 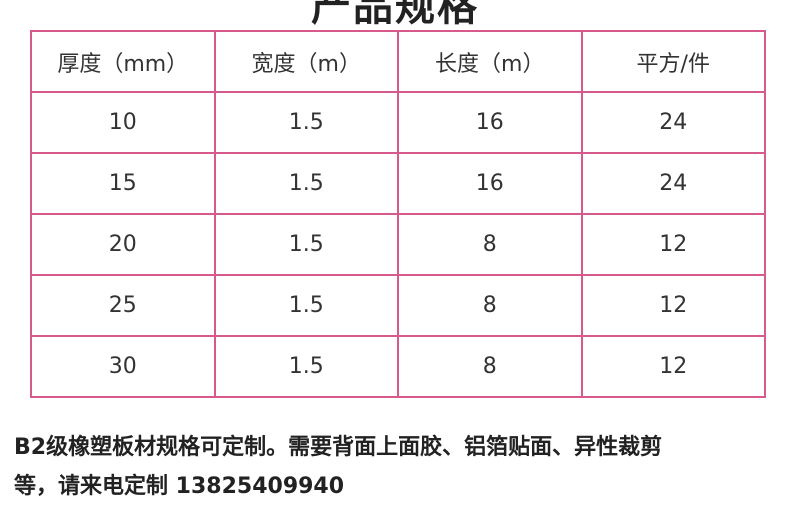 I want to click on table-cell: 20, so click(x=123, y=244).